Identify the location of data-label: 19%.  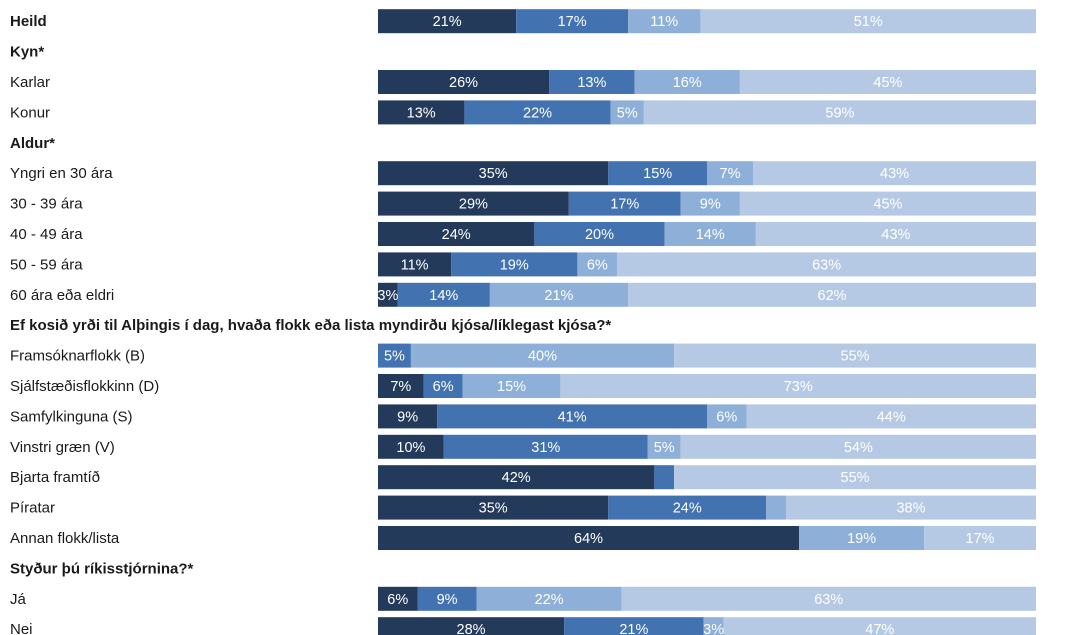
(861, 539).